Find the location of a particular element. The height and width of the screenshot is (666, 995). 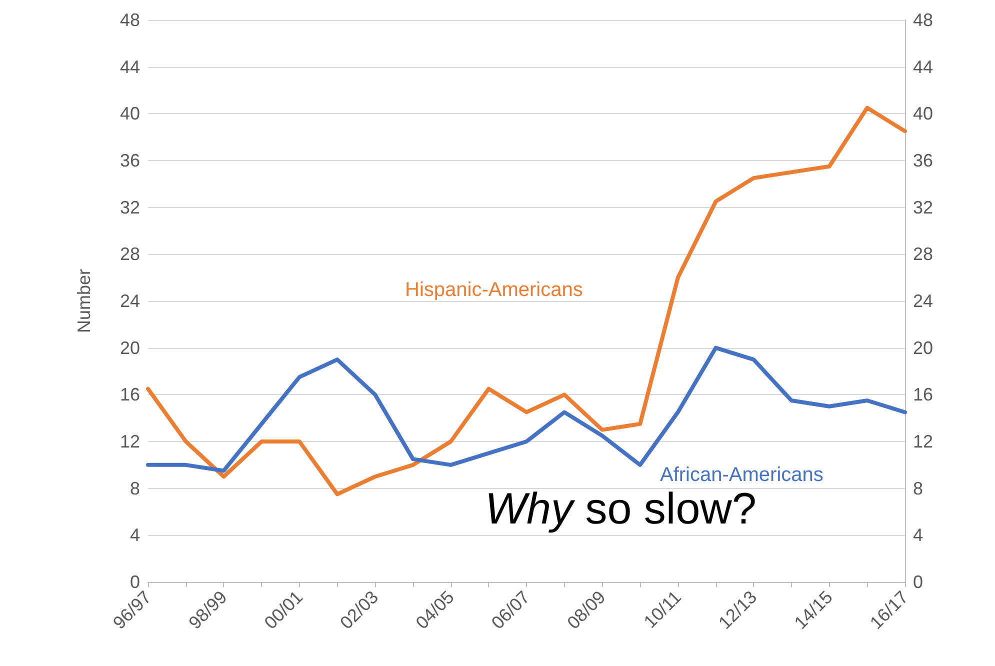

y2-tick-label: 48 is located at coordinates (923, 20).